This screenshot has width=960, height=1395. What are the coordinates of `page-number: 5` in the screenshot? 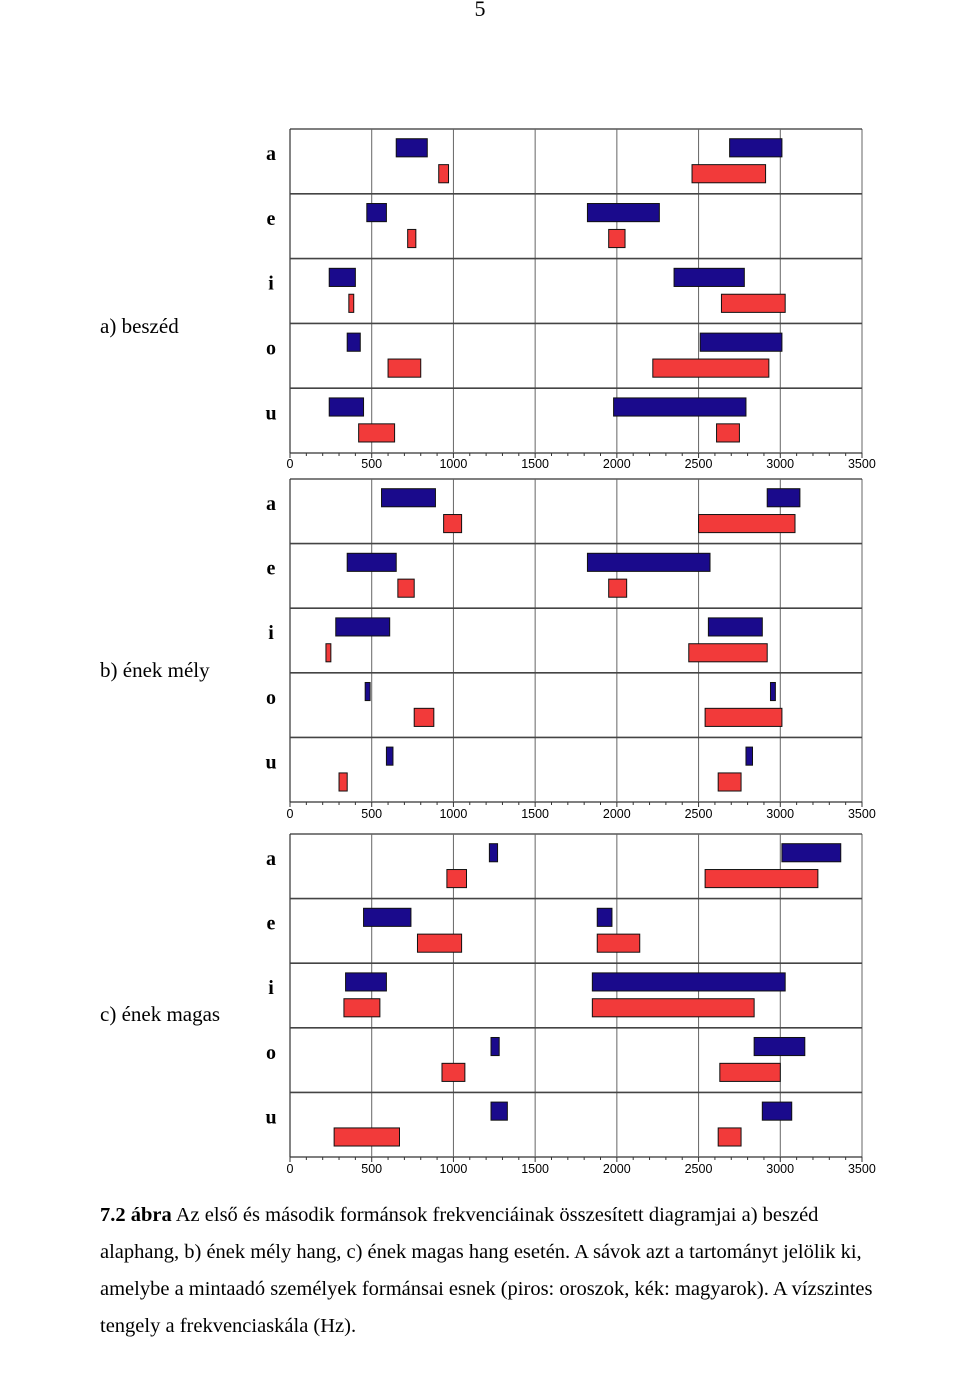 It's located at (480, 10).